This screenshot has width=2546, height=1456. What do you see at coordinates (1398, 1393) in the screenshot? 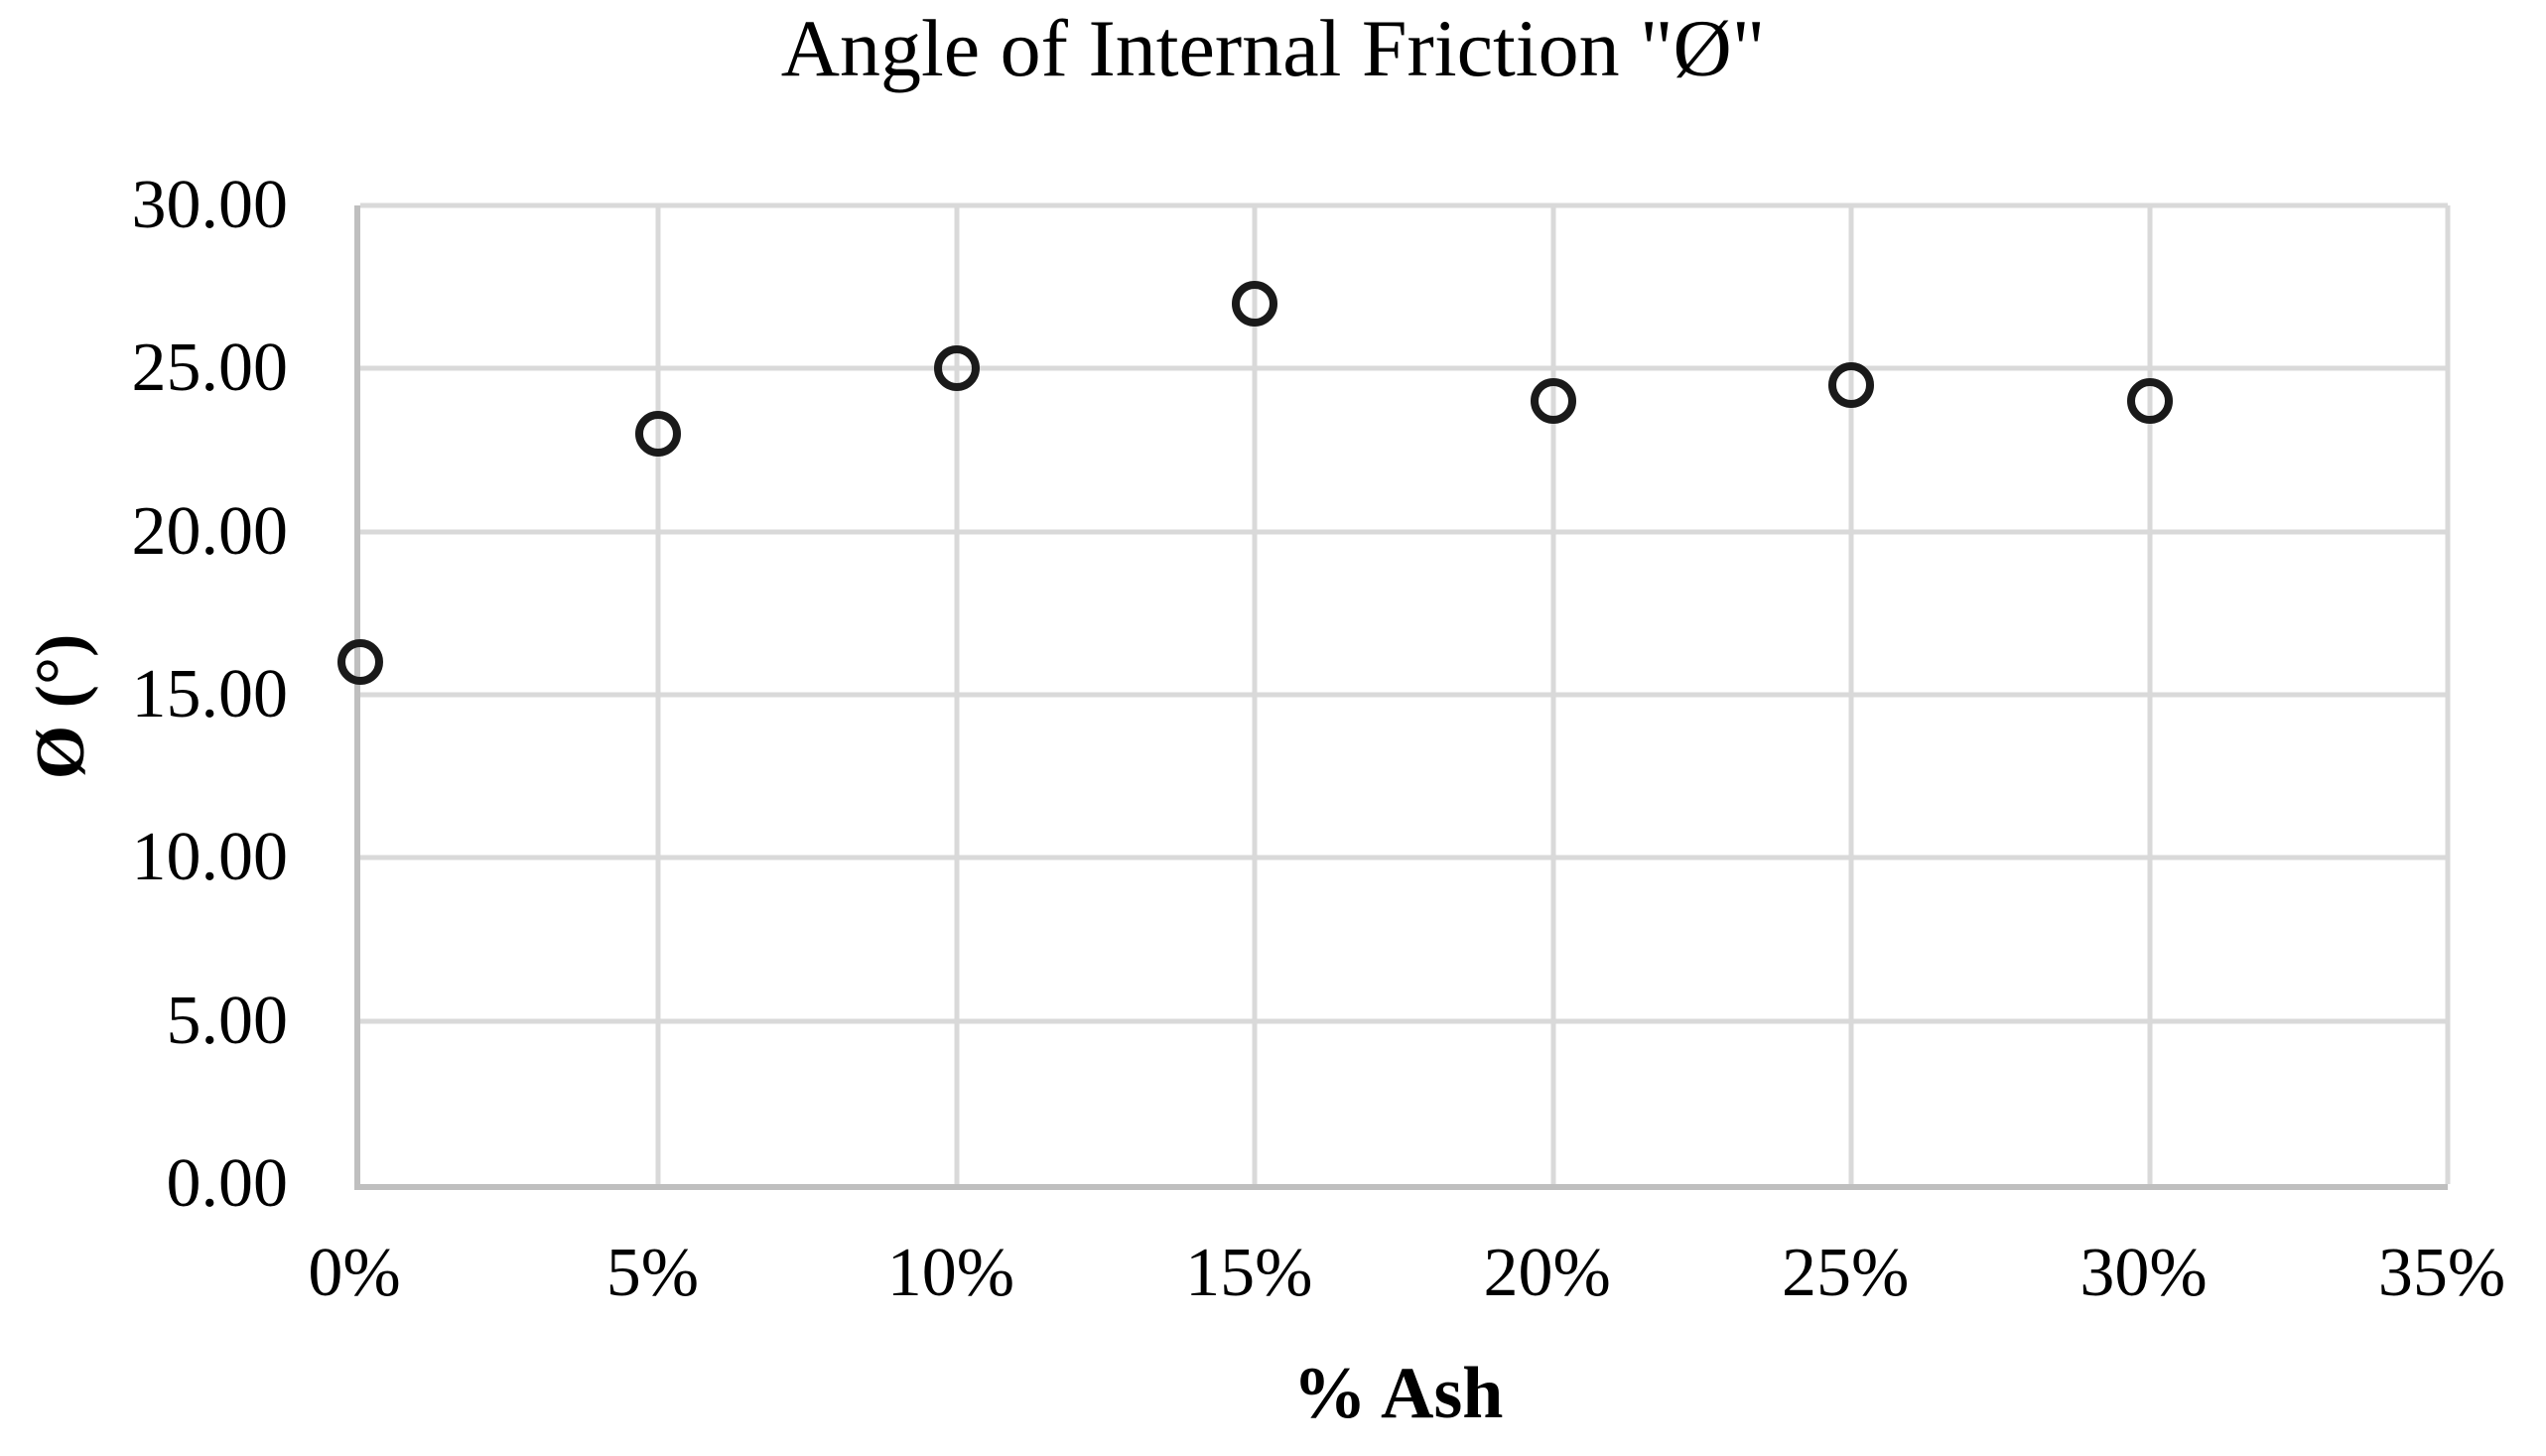
I see `x-axis-title: % Ash` at bounding box center [1398, 1393].